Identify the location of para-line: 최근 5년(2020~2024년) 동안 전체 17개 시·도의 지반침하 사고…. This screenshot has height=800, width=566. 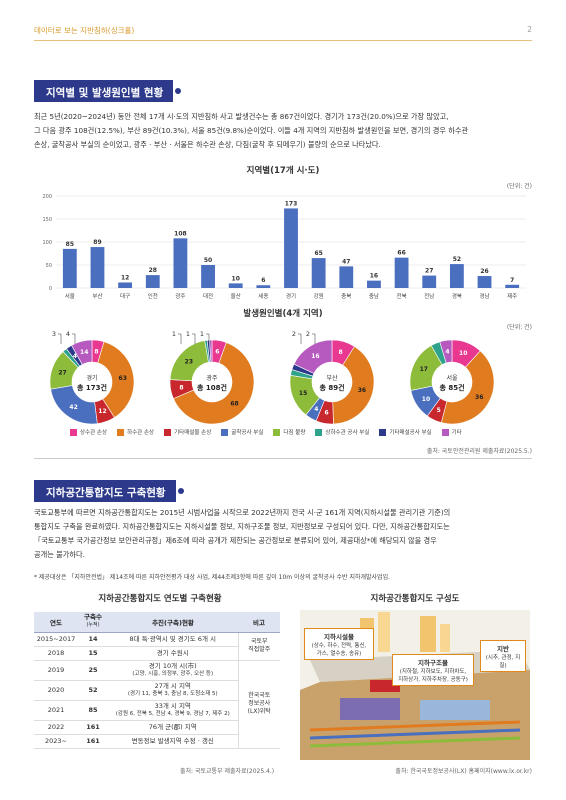
(241, 116).